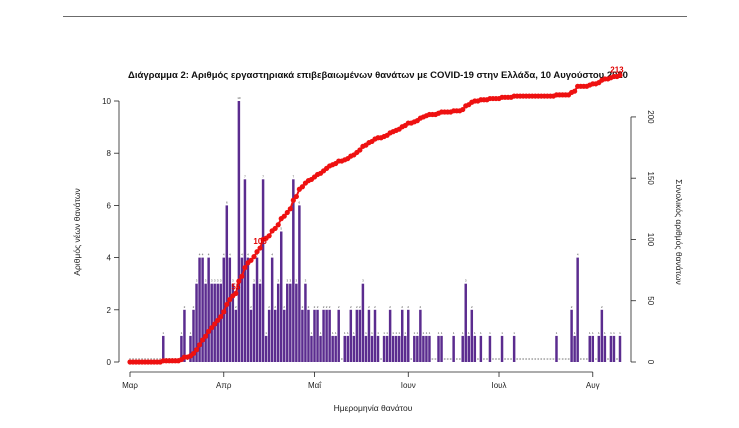  What do you see at coordinates (498, 385) in the screenshot?
I see `x-tick-label: Ιουλ` at bounding box center [498, 385].